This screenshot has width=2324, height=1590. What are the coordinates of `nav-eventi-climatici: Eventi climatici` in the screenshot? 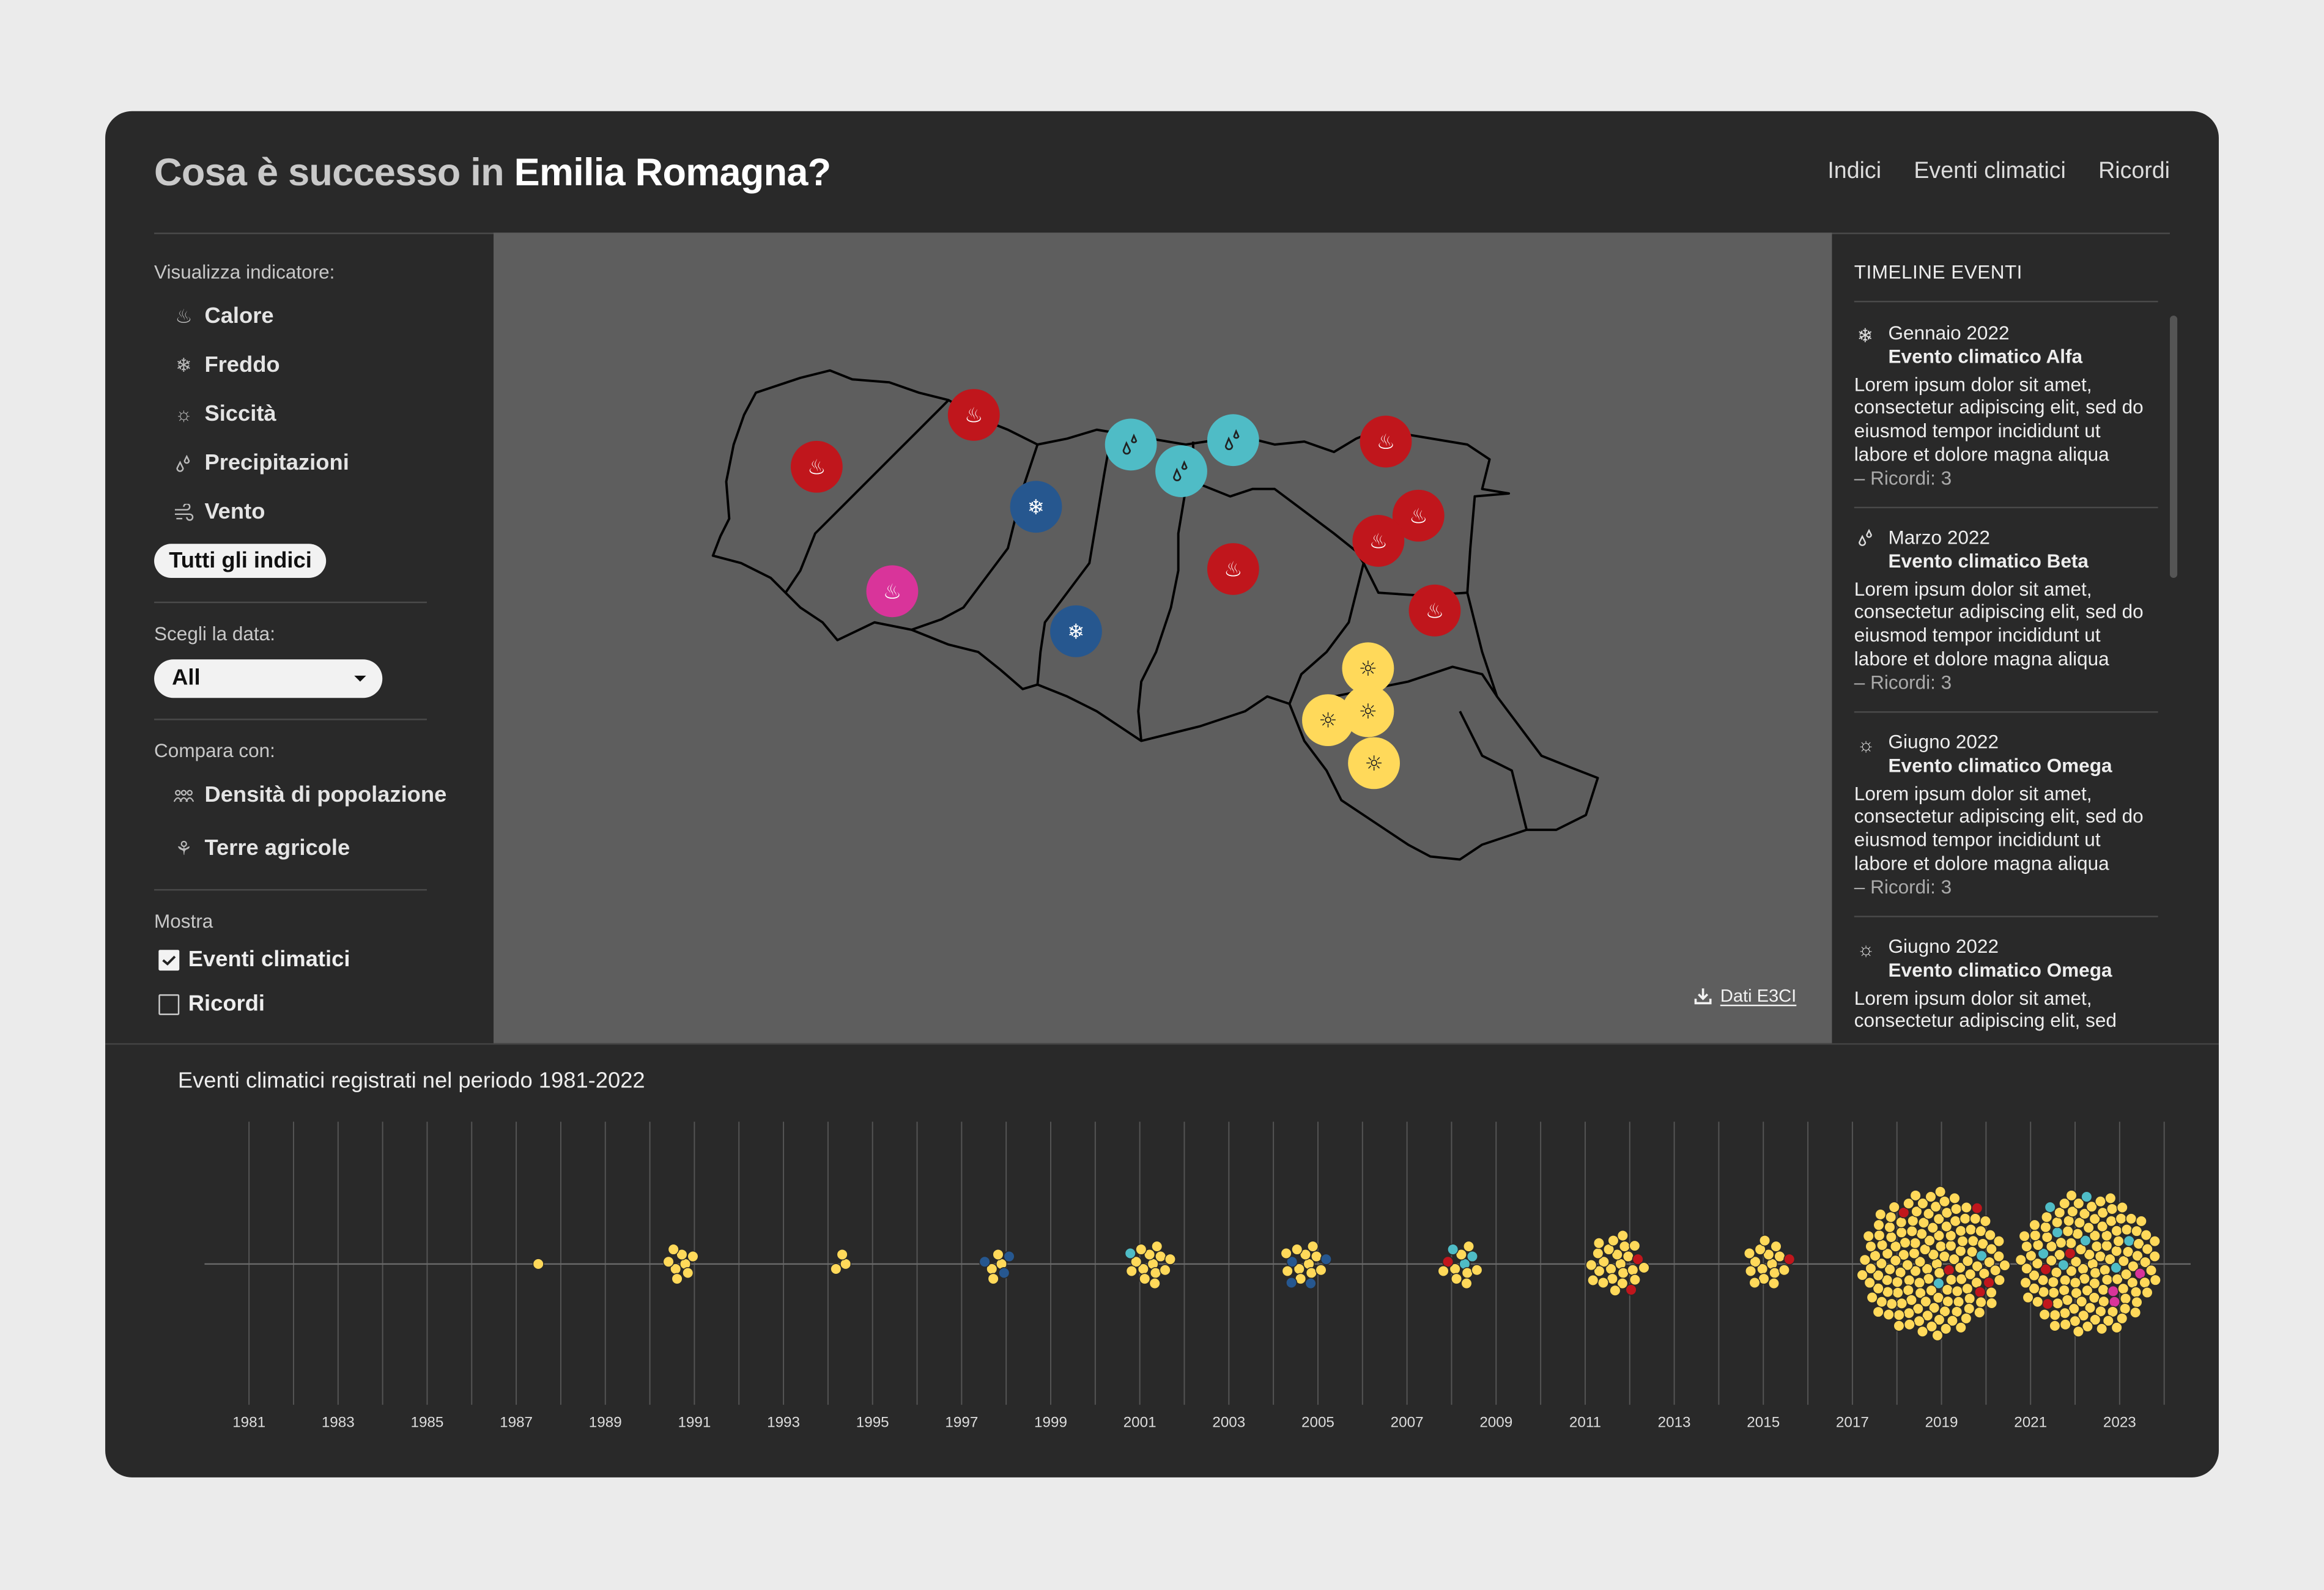 It's located at (1990, 171).